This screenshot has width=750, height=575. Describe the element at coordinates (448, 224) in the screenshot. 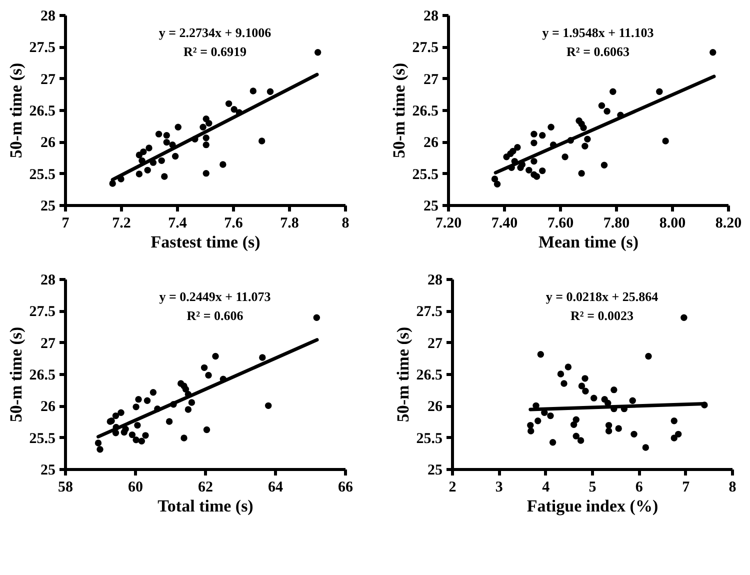

I see `x-tick-label: 7.20` at that location.